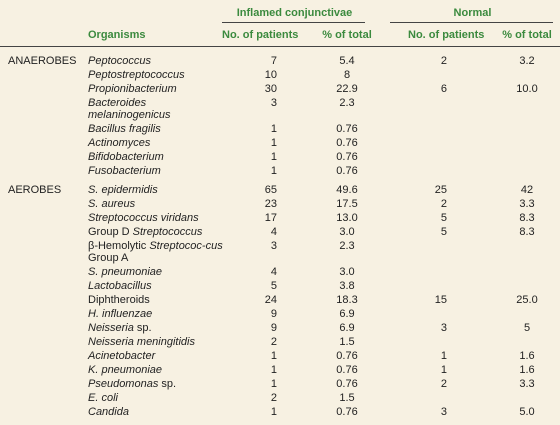 Image resolution: width=560 pixels, height=425 pixels. What do you see at coordinates (270, 75) in the screenshot?
I see `inflamed-patients: 10` at bounding box center [270, 75].